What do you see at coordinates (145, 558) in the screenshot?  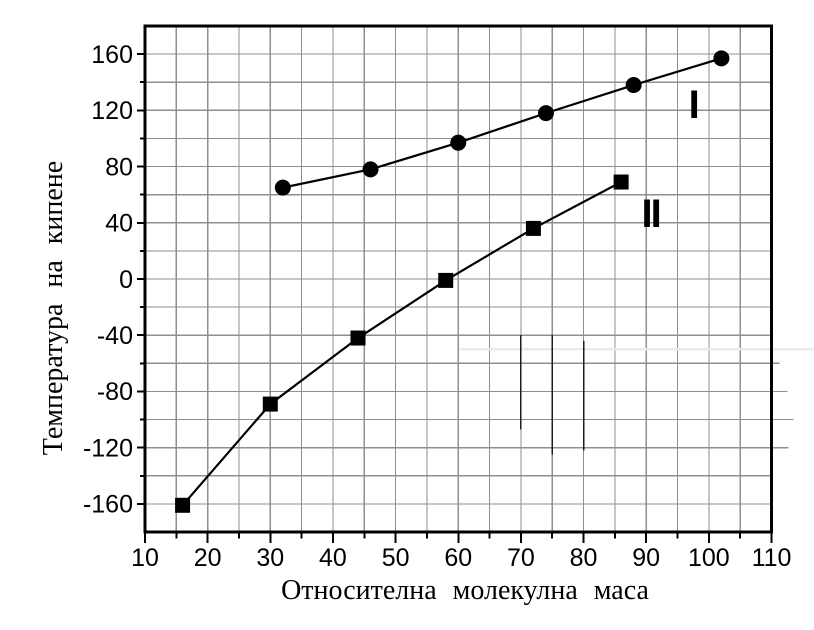 I see `x-tick-label: 10` at bounding box center [145, 558].